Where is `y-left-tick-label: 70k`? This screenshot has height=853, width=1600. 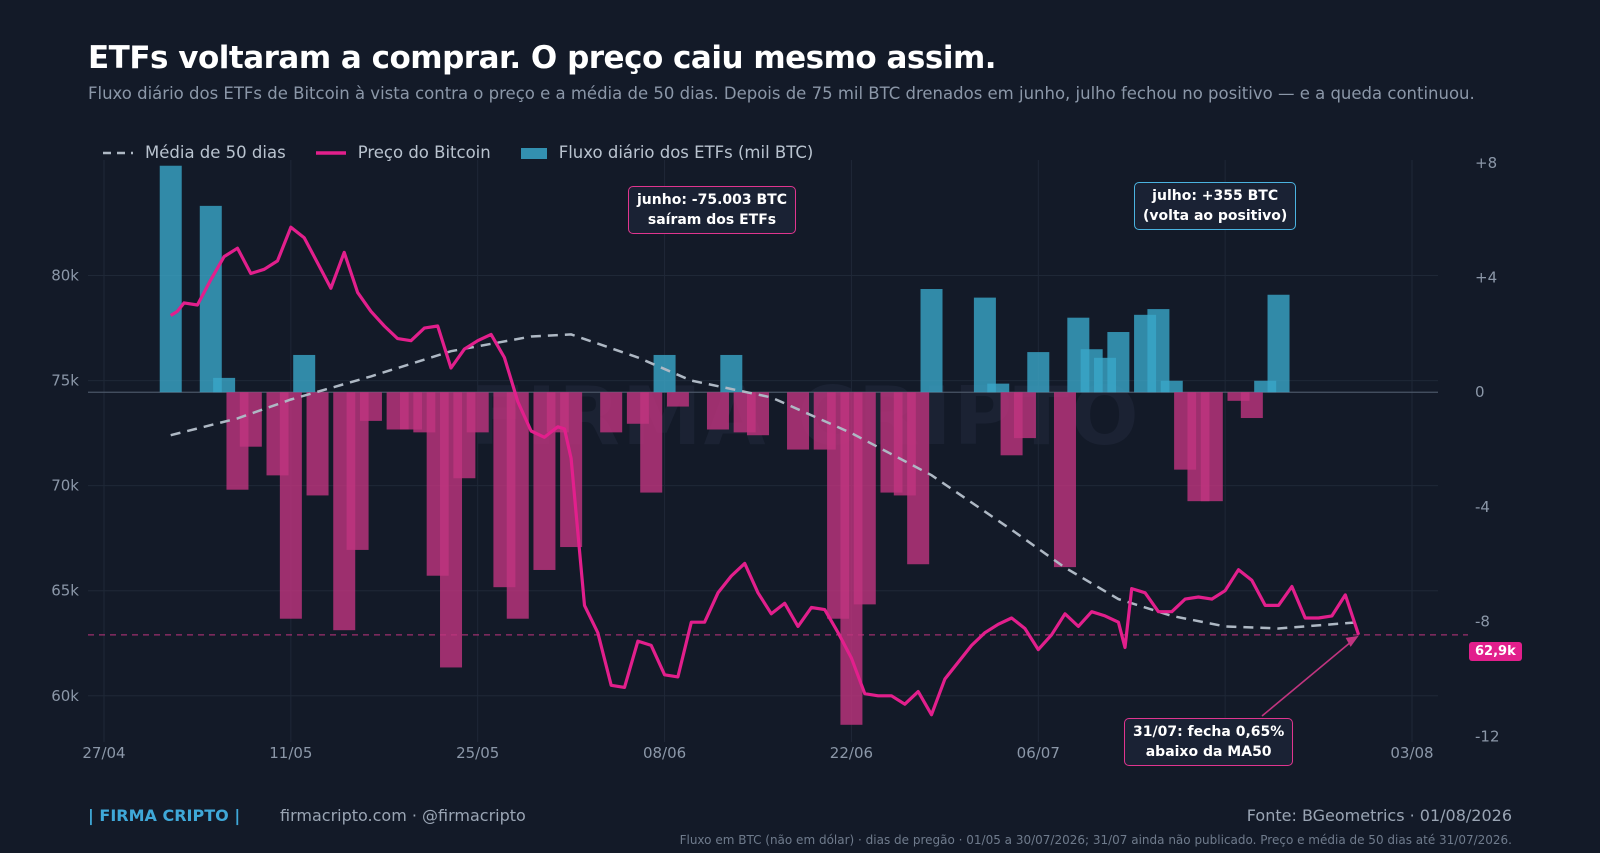
y-left-tick-label: 70k is located at coordinates (65, 486).